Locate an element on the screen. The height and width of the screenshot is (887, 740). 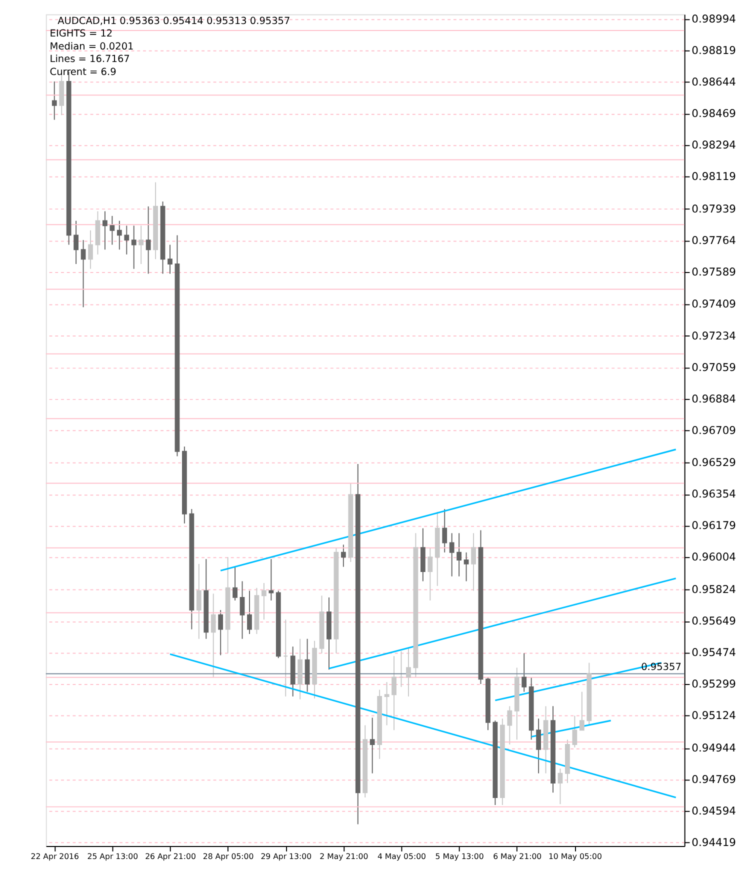
y-tick-label: 0.96354 is located at coordinates (714, 494).